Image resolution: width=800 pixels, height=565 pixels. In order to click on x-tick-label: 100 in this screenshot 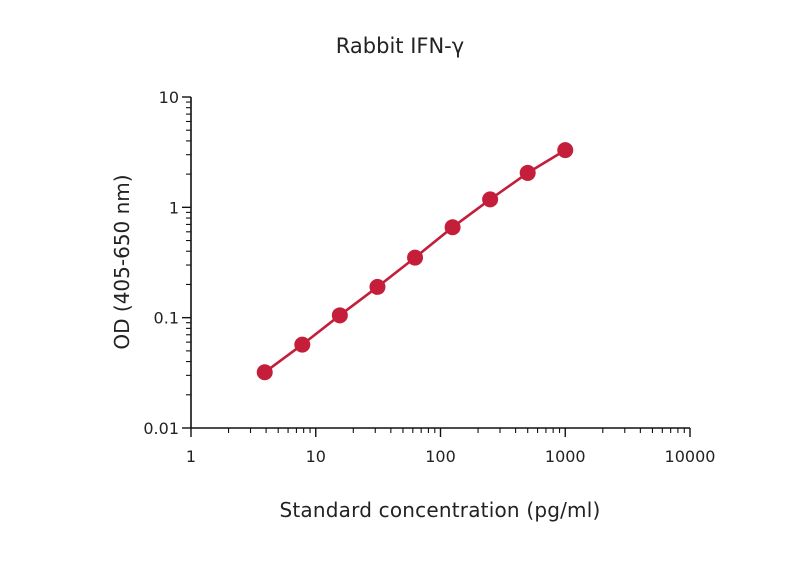, I will do `click(440, 456)`.